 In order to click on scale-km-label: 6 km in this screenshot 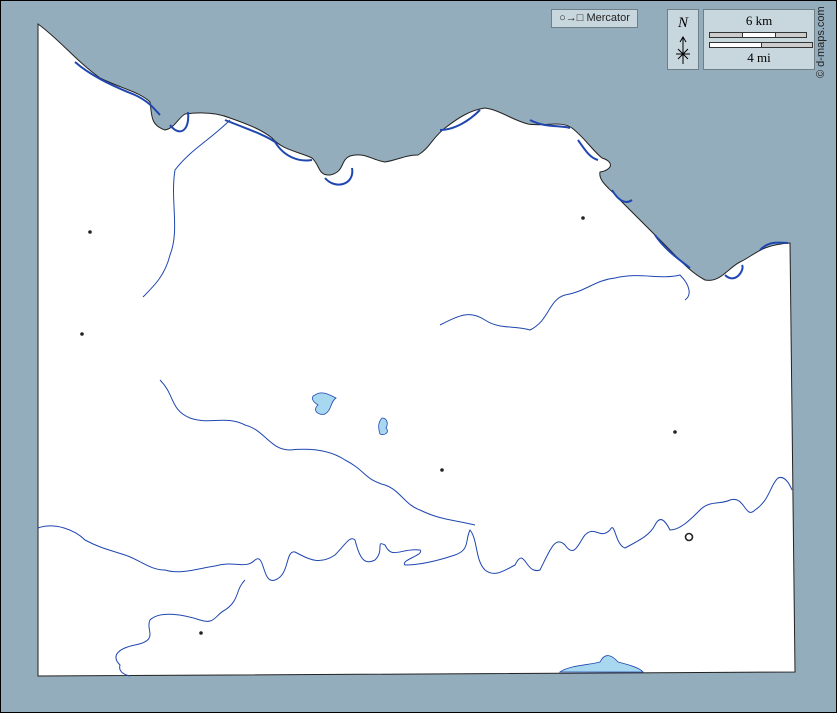, I will do `click(759, 20)`.